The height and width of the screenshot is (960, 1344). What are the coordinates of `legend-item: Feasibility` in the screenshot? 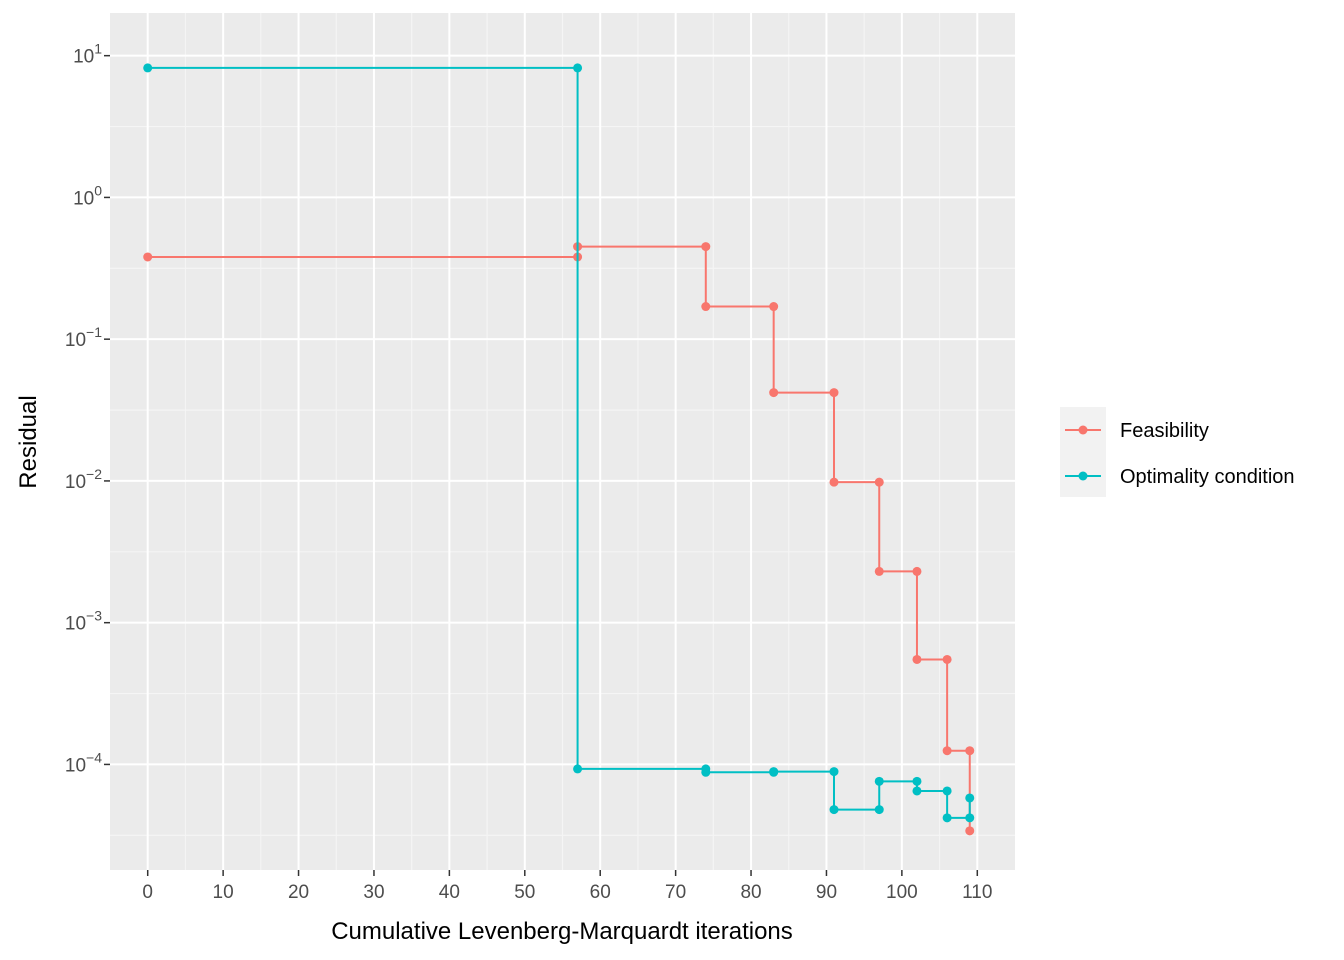 It's located at (1137, 431).